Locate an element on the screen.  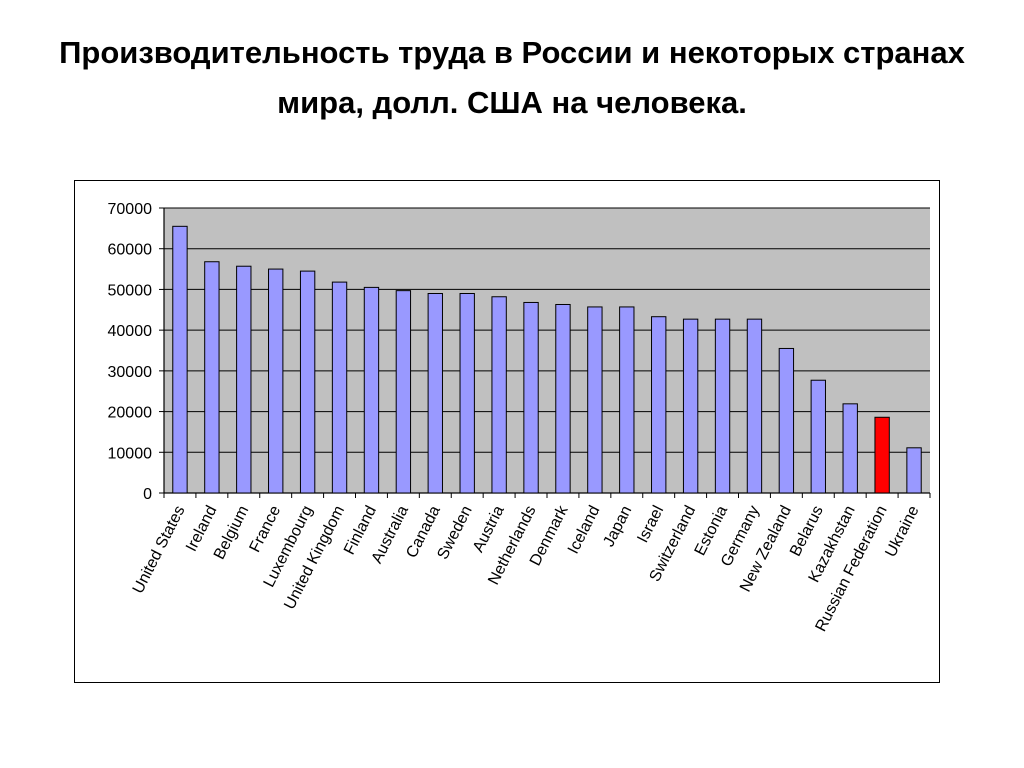
y-tick-label: 50000 is located at coordinates (130, 290).